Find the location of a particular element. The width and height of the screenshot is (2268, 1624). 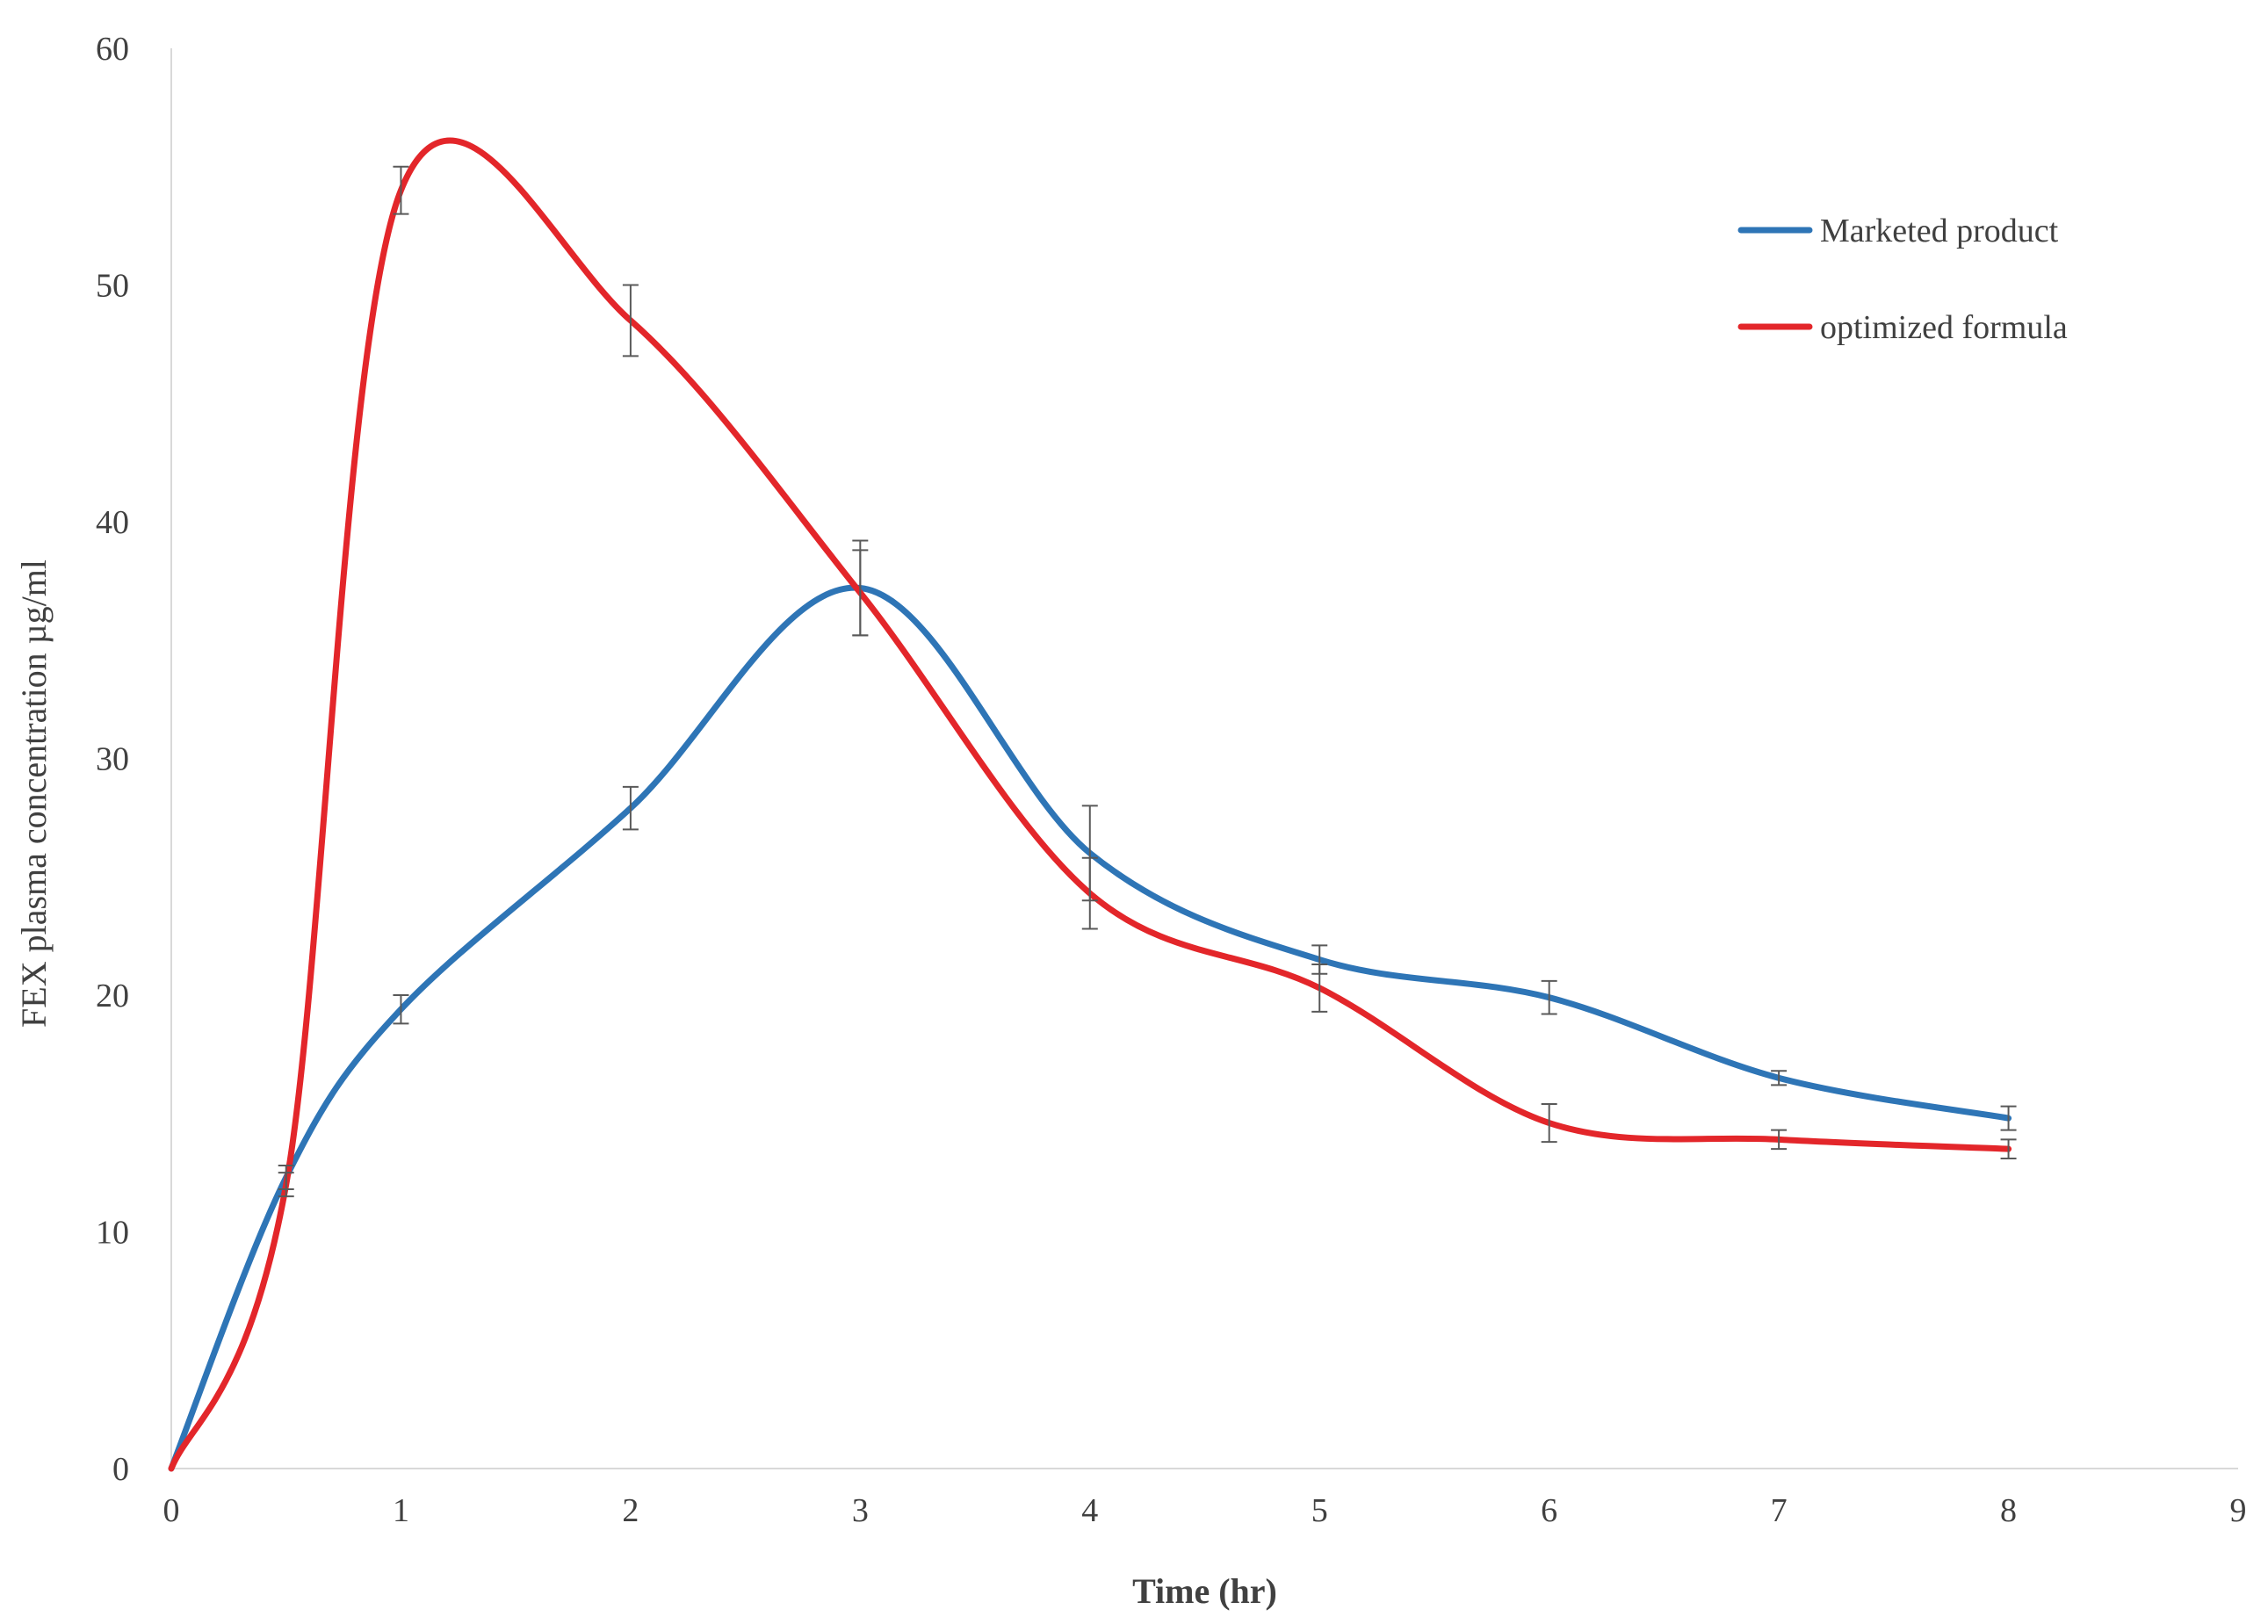

y-axis-title: FEX plasma concentration µg/ml is located at coordinates (34, 793).